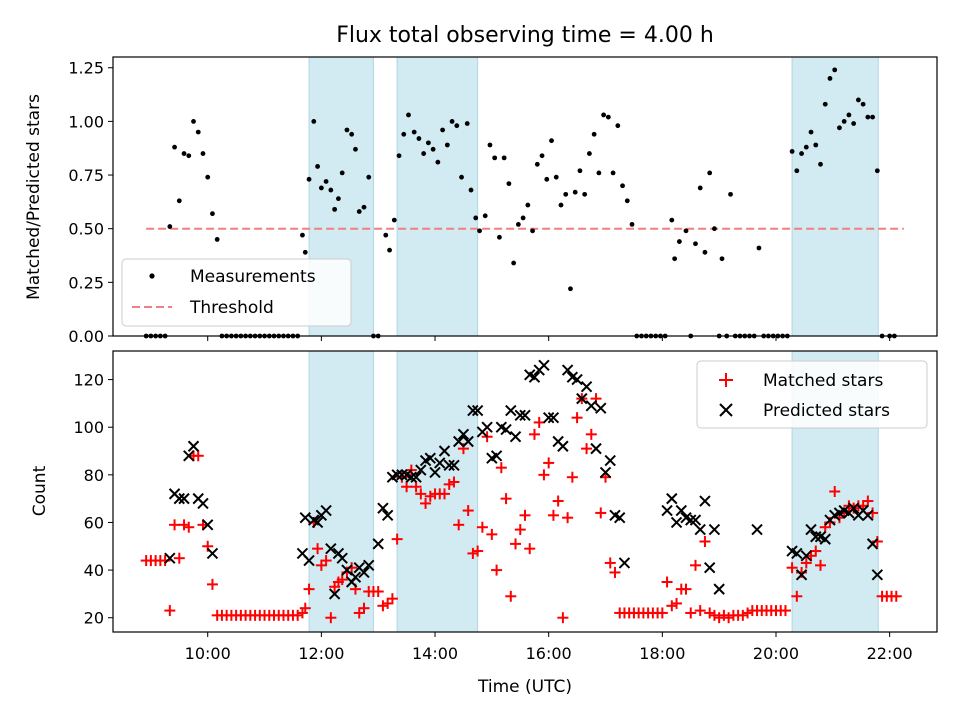  Describe the element at coordinates (253, 277) in the screenshot. I see `legend-measurements-label: Measurements` at that location.